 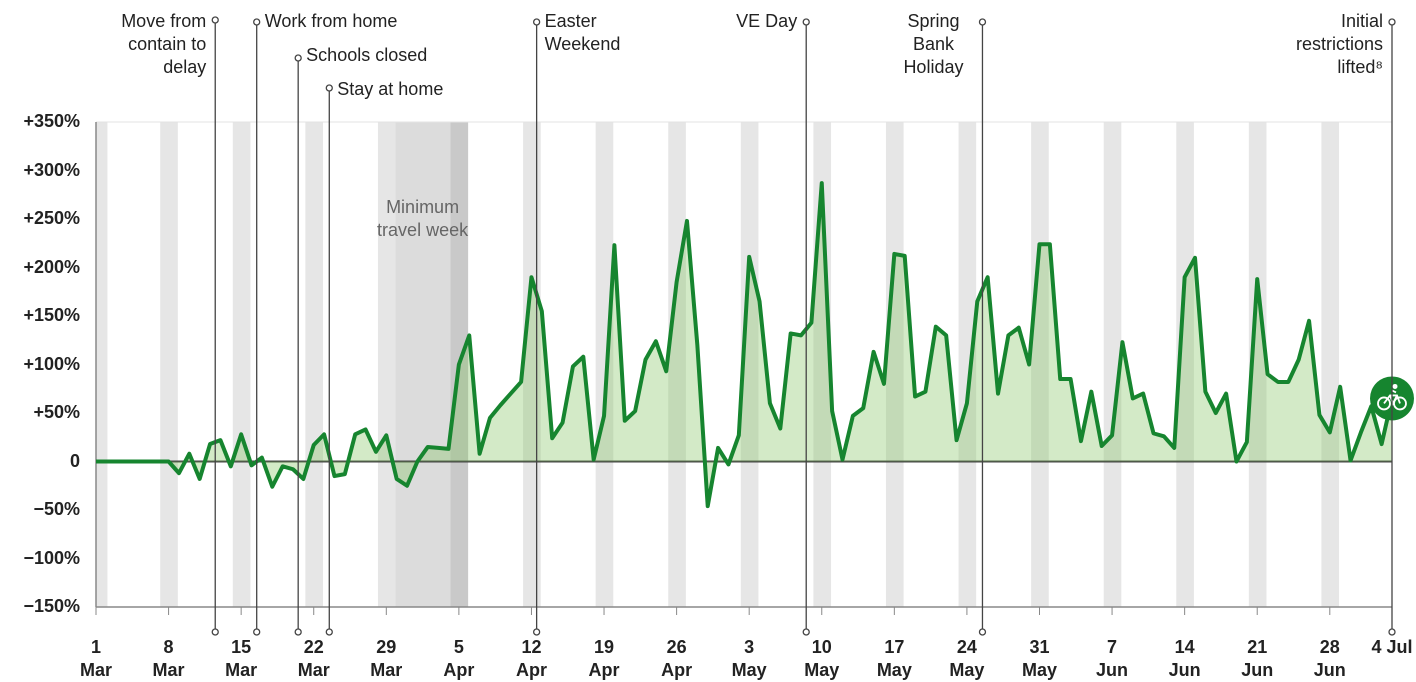 What do you see at coordinates (51, 363) in the screenshot?
I see `y-tick-label: +100%` at bounding box center [51, 363].